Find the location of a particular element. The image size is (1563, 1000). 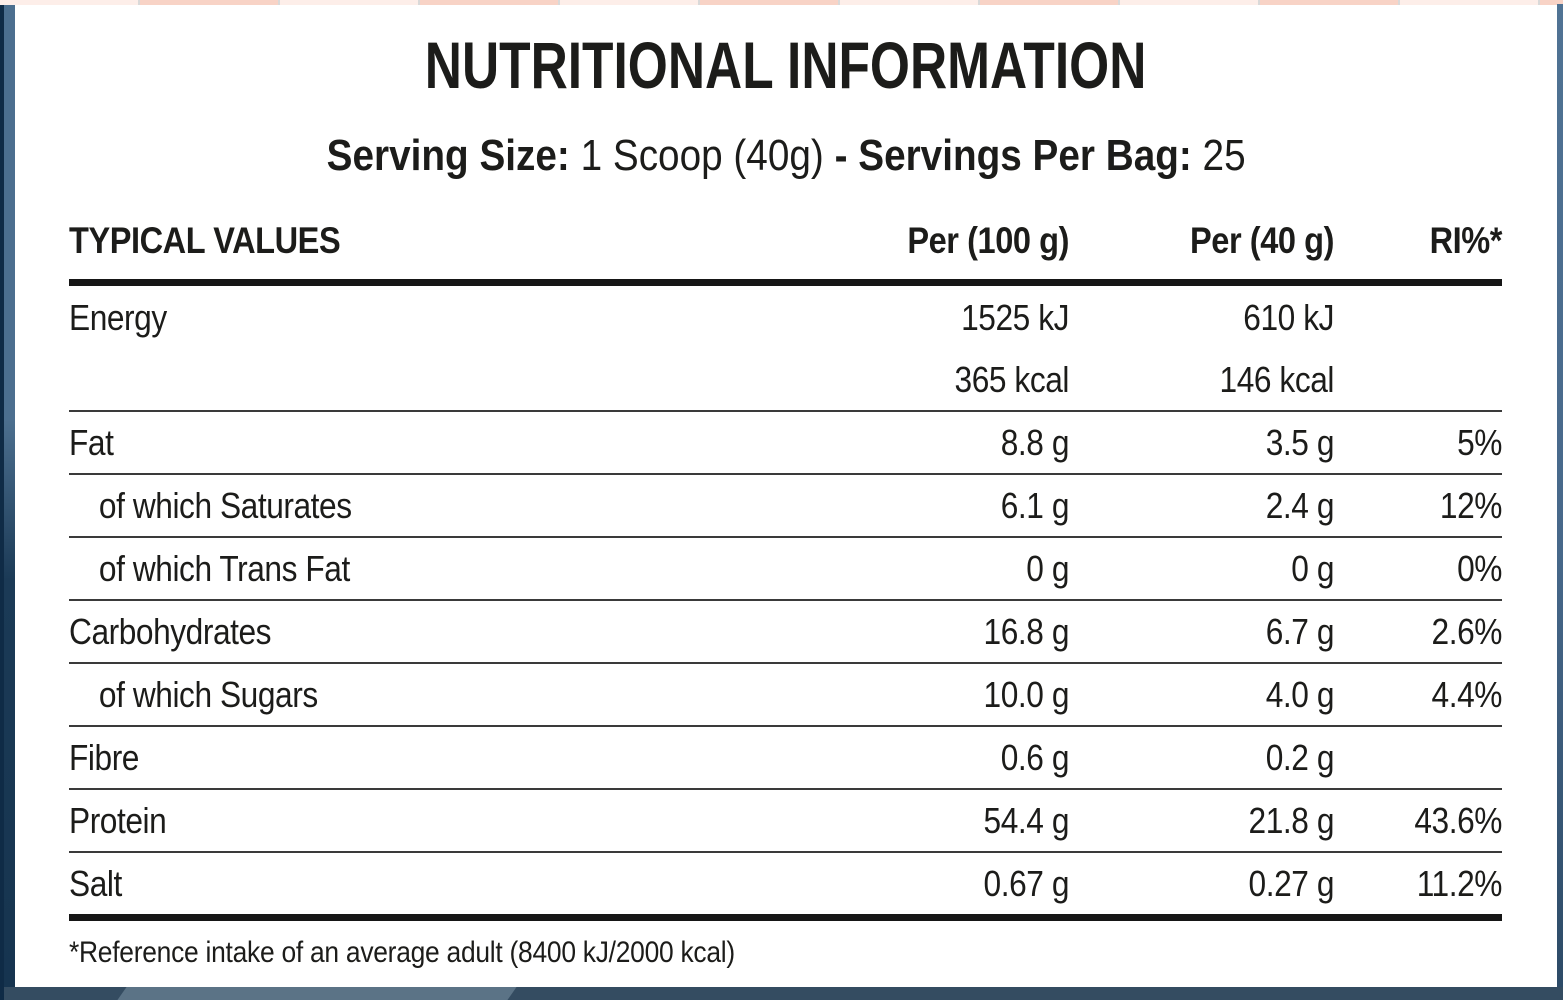

header-per-100g: Per (100 g) is located at coordinates (988, 240).